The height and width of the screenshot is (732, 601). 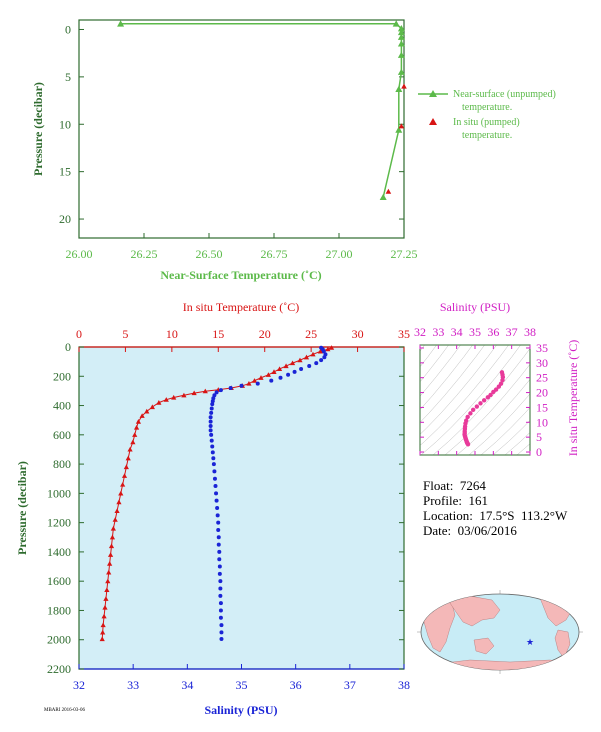 I want to click on ts-x-ticks: 32 33 34 35 36 37 38, so click(x=475, y=390).